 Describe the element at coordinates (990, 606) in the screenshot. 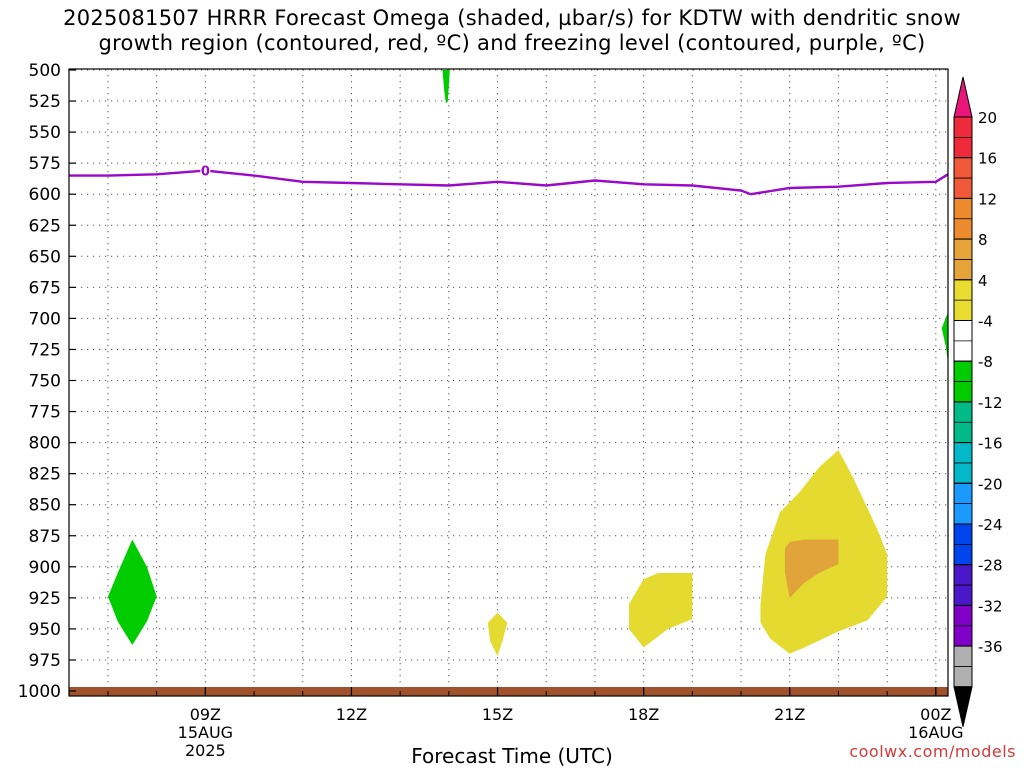

I see `colorbar-tick-label: -32` at that location.